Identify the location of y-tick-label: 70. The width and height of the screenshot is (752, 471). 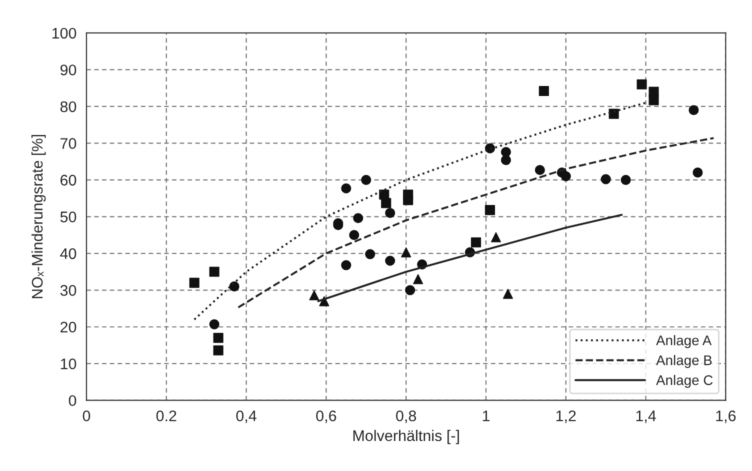
(68, 143).